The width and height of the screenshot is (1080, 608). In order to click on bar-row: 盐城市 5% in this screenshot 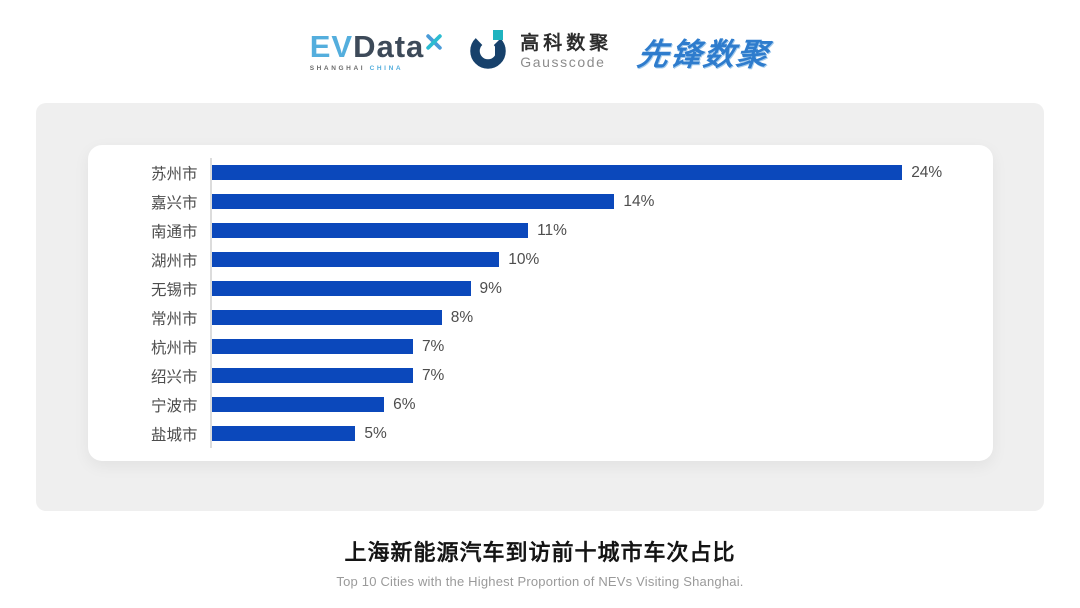, I will do `click(552, 433)`.